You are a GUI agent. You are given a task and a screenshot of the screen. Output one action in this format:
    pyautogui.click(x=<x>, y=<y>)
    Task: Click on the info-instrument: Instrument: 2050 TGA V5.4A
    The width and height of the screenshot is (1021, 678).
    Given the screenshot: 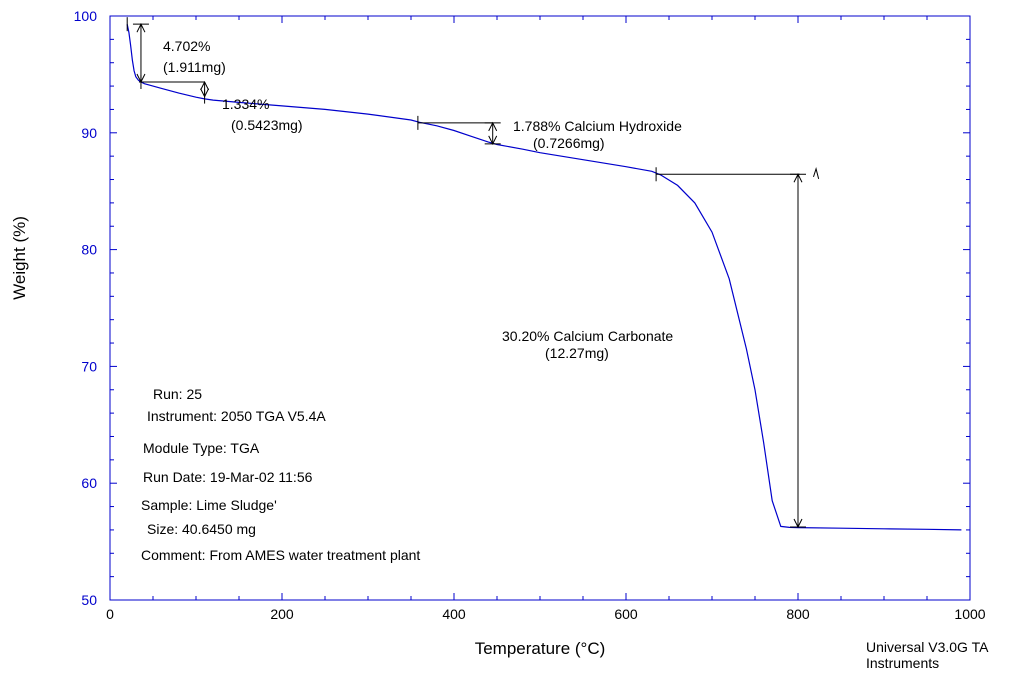 What is the action you would take?
    pyautogui.click(x=236, y=416)
    